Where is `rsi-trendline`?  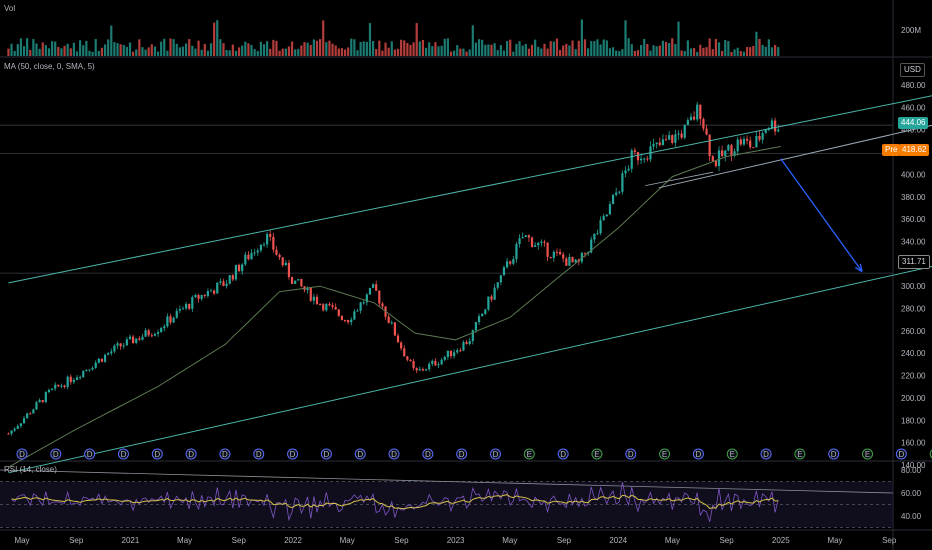 rsi-trendline is located at coordinates (447, 481).